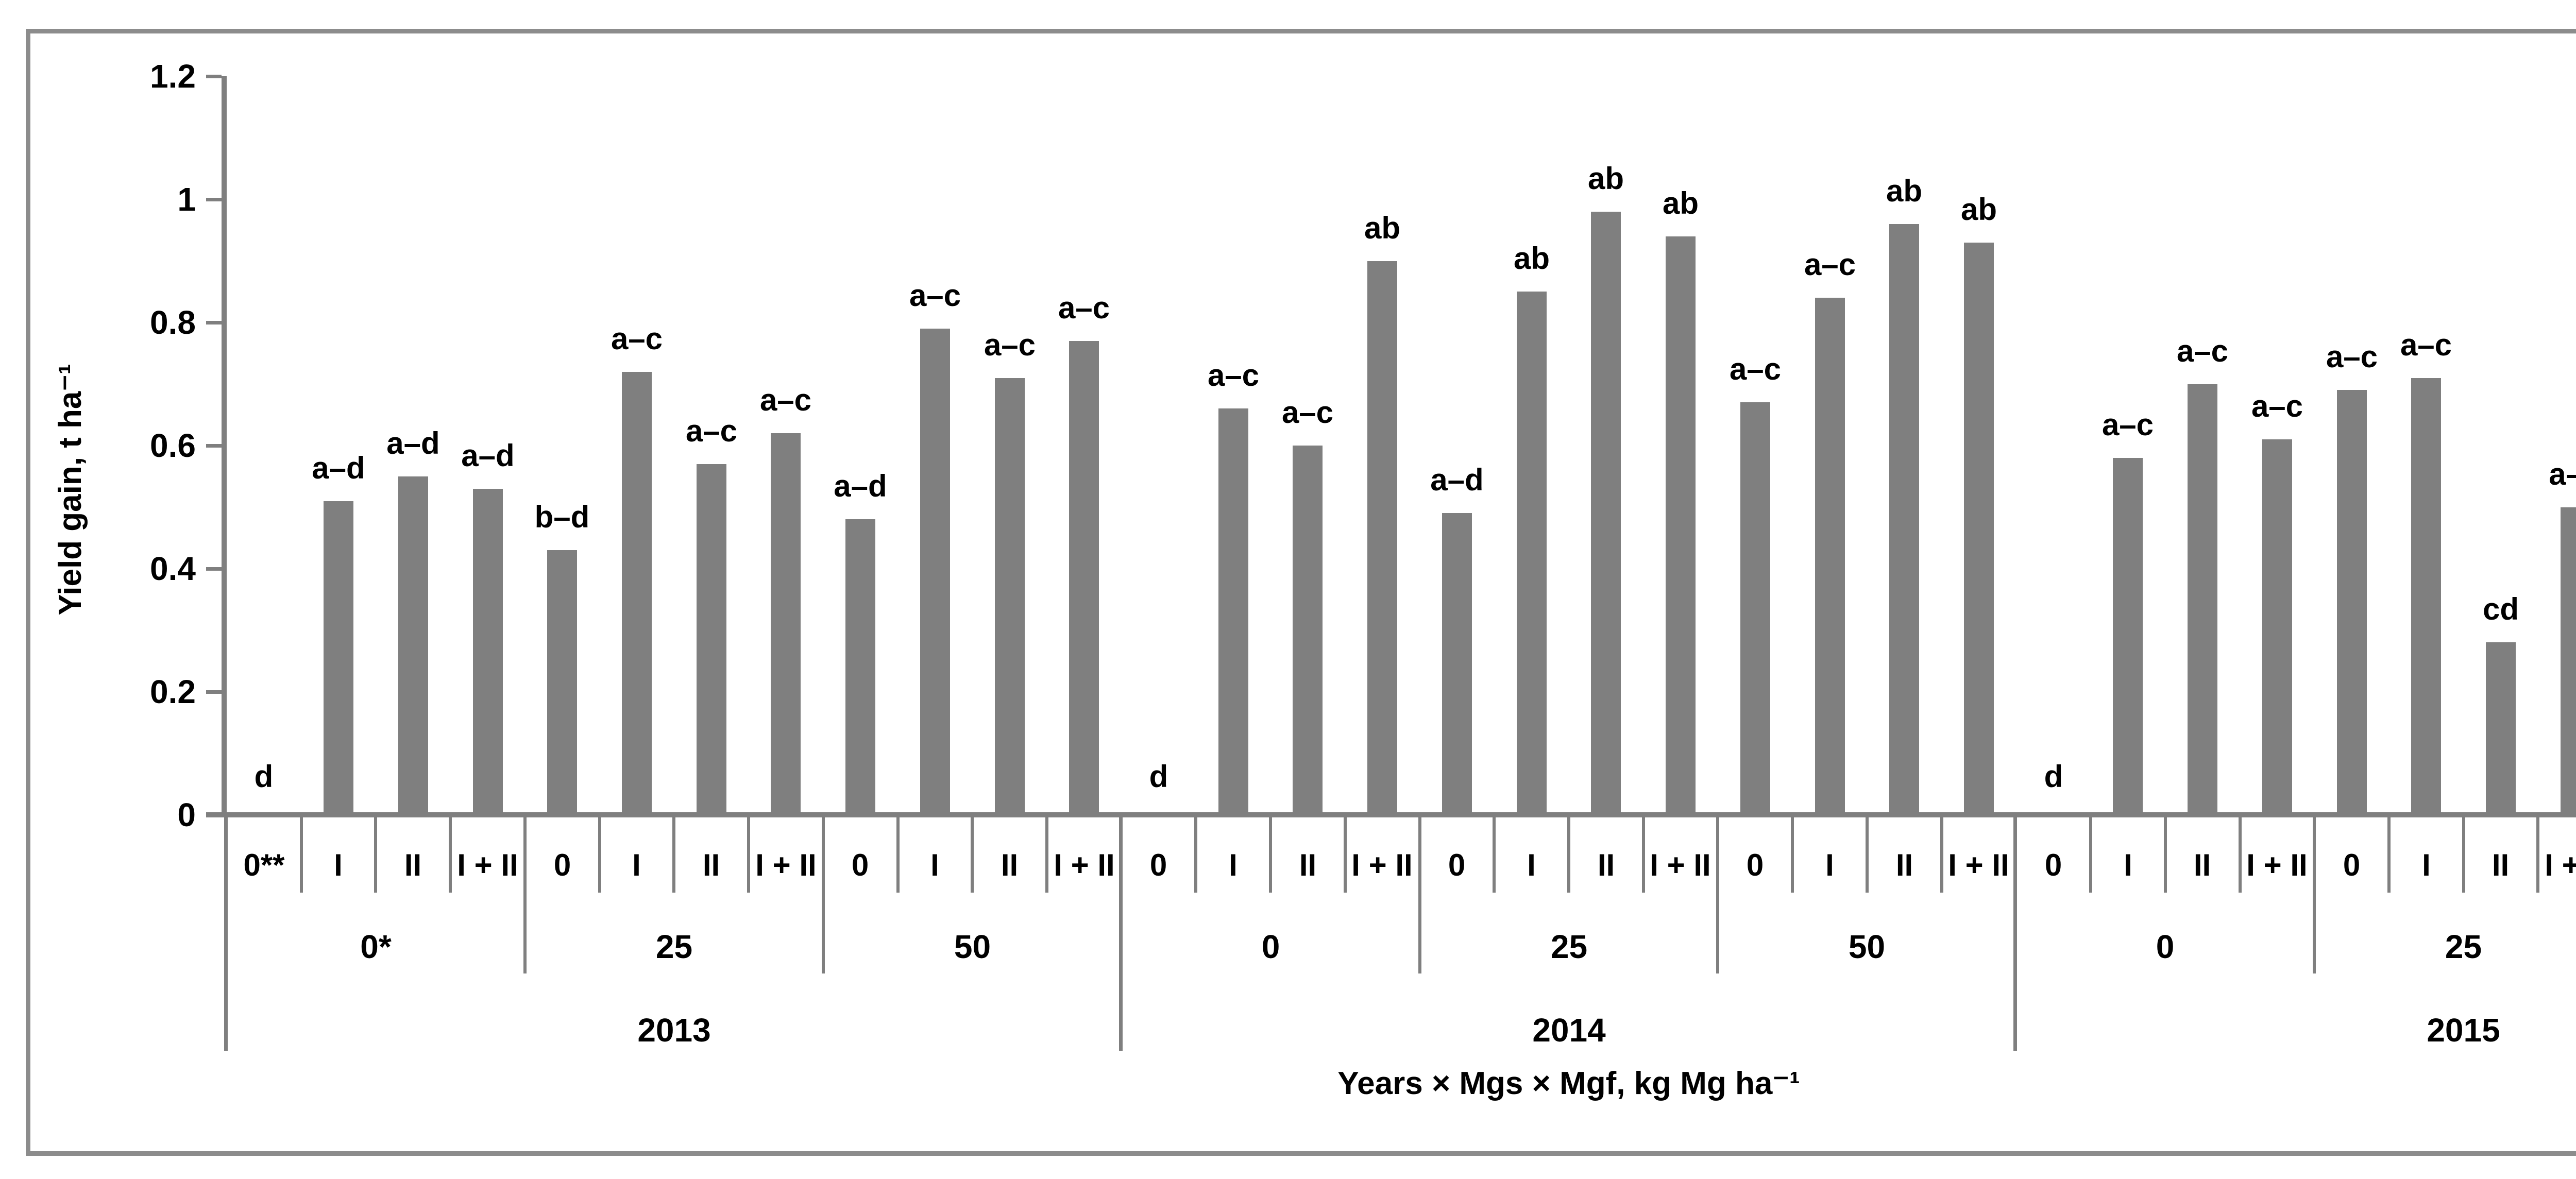  What do you see at coordinates (186, 815) in the screenshot?
I see `y-tick-label: 0` at bounding box center [186, 815].